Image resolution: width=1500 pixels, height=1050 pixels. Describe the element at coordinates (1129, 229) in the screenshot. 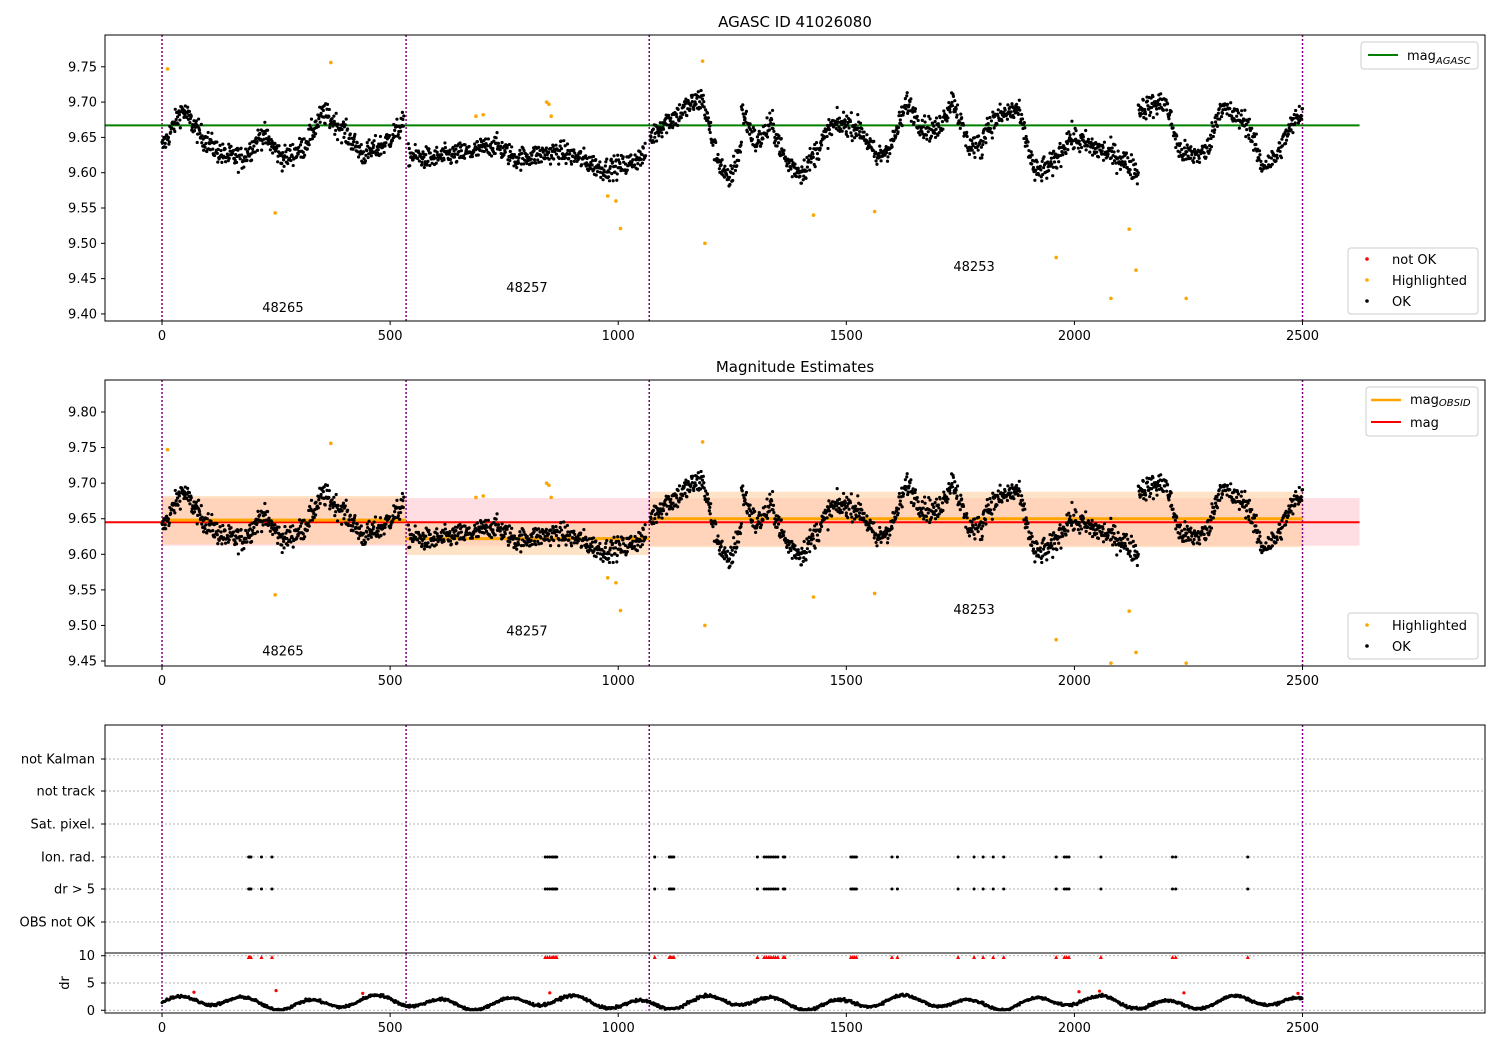

I see `highlighted-point` at that location.